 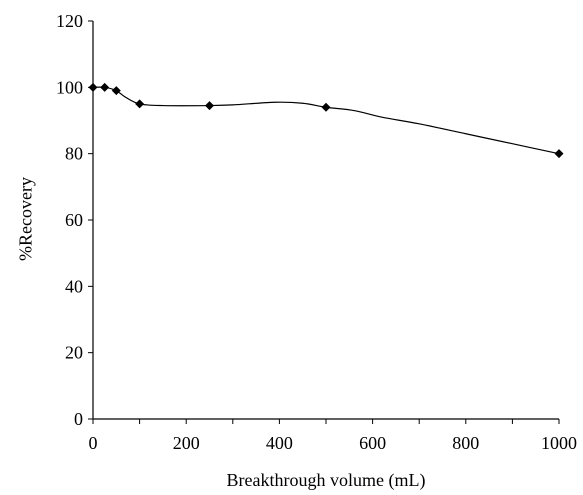 What do you see at coordinates (465, 443) in the screenshot?
I see `x-tick-label: 800` at bounding box center [465, 443].